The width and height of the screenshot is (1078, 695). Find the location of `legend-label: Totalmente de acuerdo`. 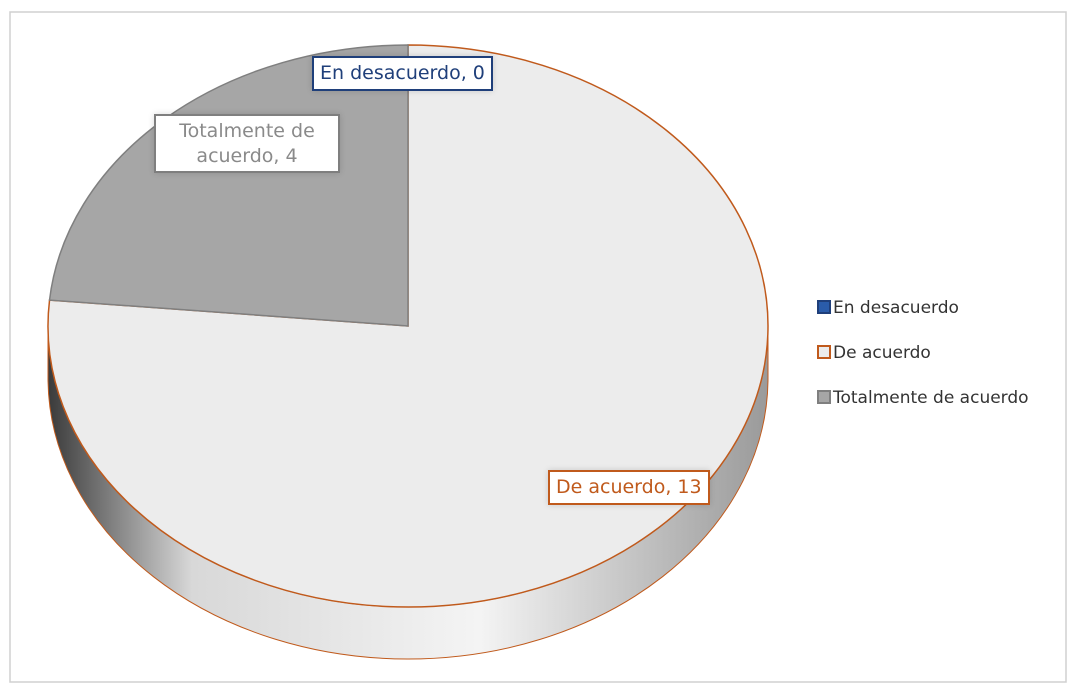

legend-label: Totalmente de acuerdo is located at coordinates (930, 398).